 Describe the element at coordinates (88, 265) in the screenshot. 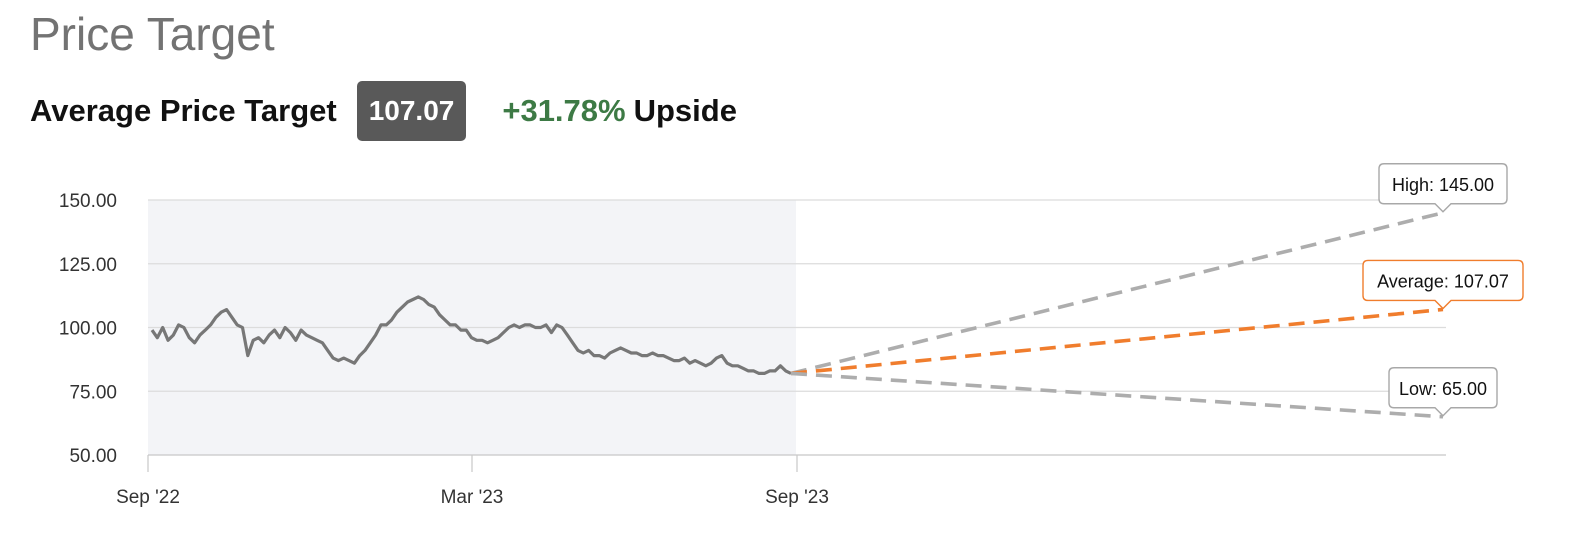

I see `y-tick-label: 125.00` at that location.